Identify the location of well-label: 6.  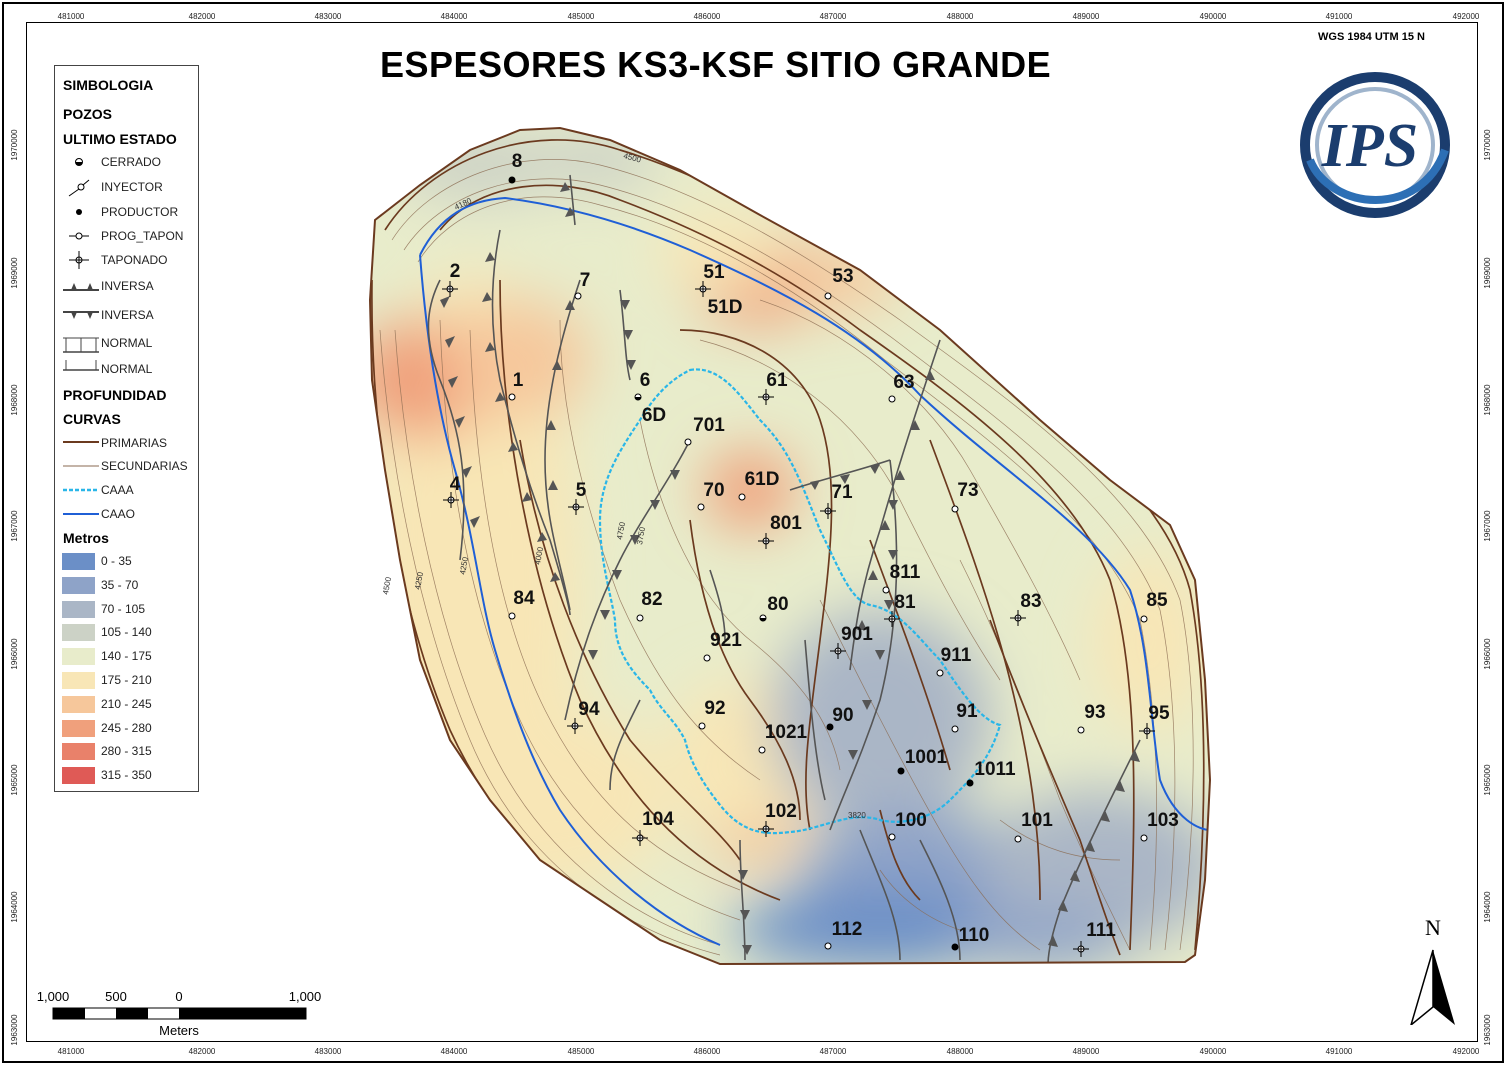
(645, 380).